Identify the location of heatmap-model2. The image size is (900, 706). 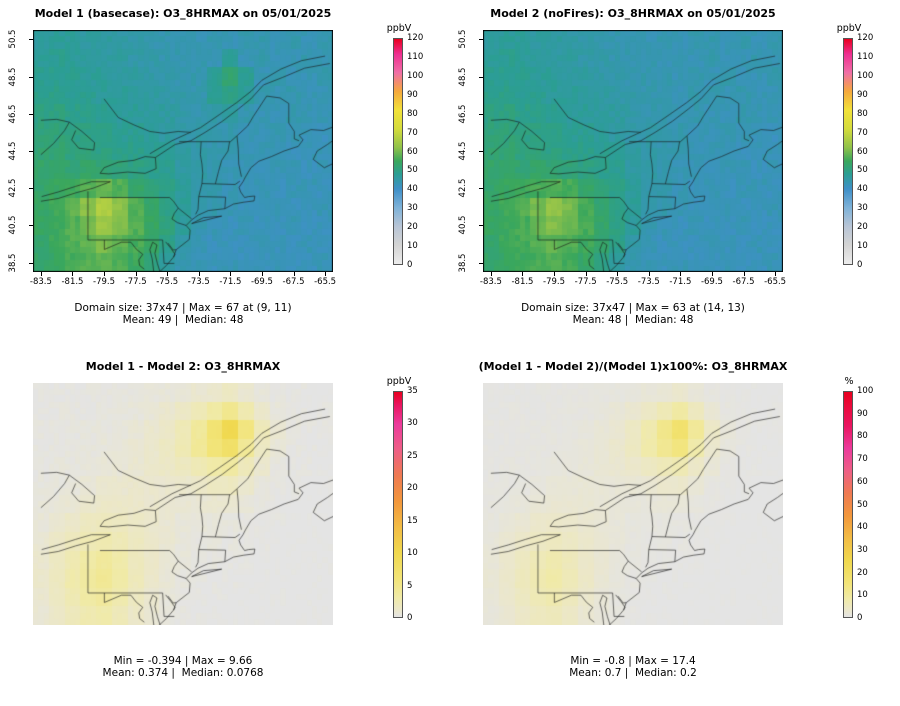
(633, 151).